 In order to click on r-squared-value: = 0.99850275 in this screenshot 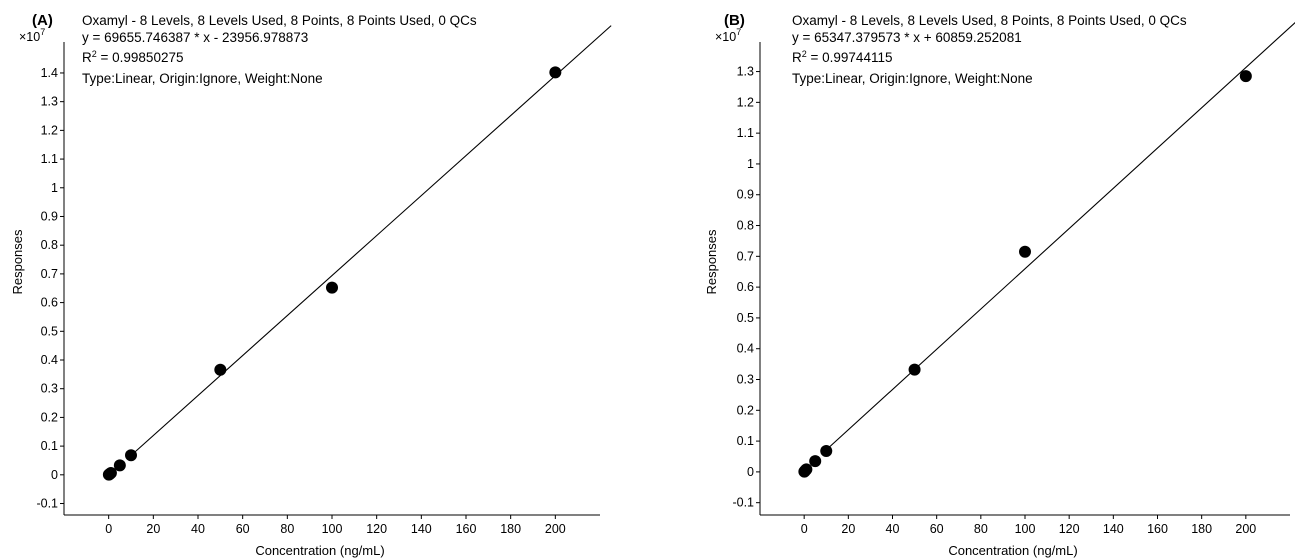, I will do `click(140, 57)`.